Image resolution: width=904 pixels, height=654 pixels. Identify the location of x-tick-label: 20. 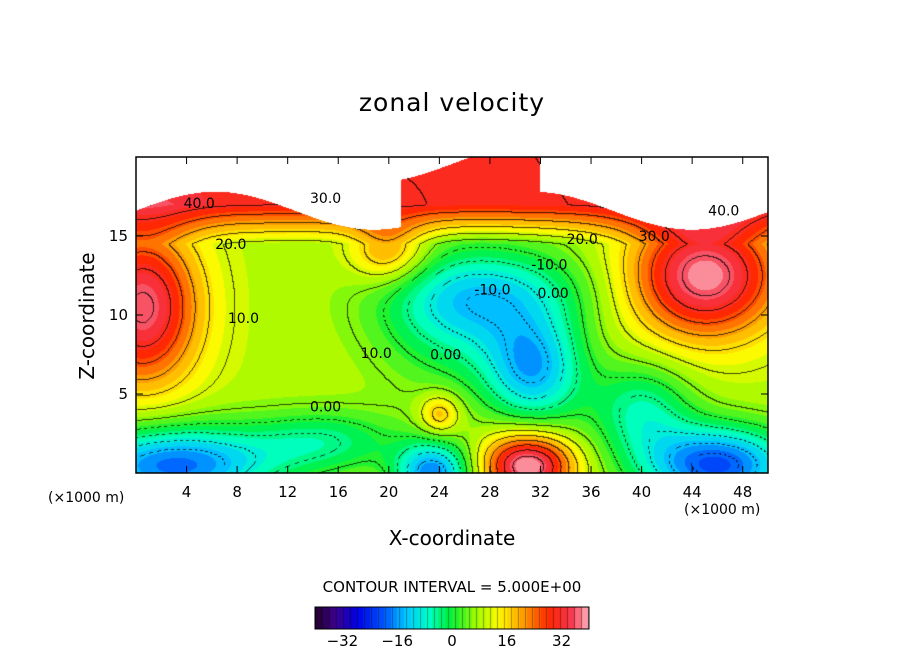
(388, 492).